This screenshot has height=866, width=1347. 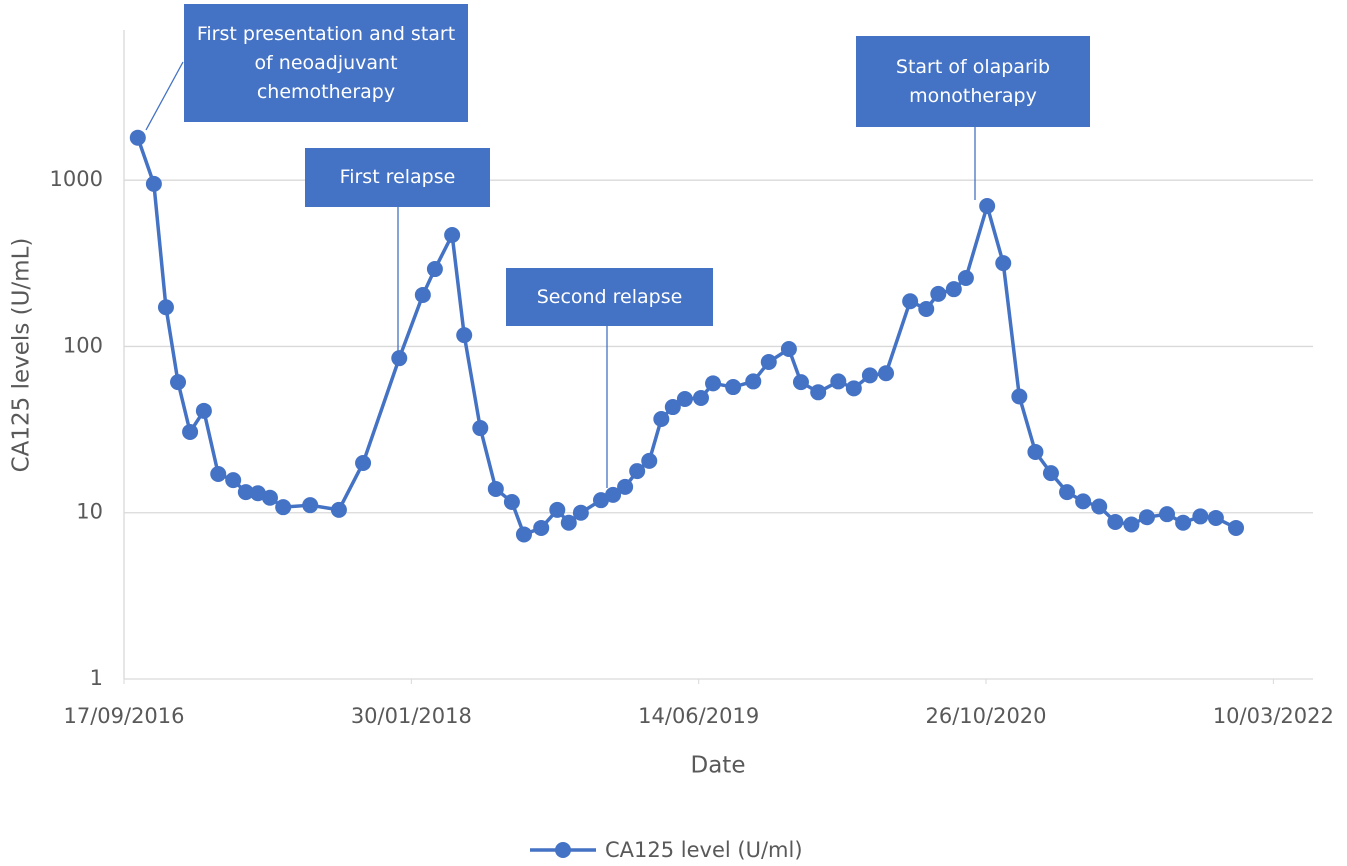 I want to click on x-tick-label: 10/03/2022, so click(x=1273, y=716).